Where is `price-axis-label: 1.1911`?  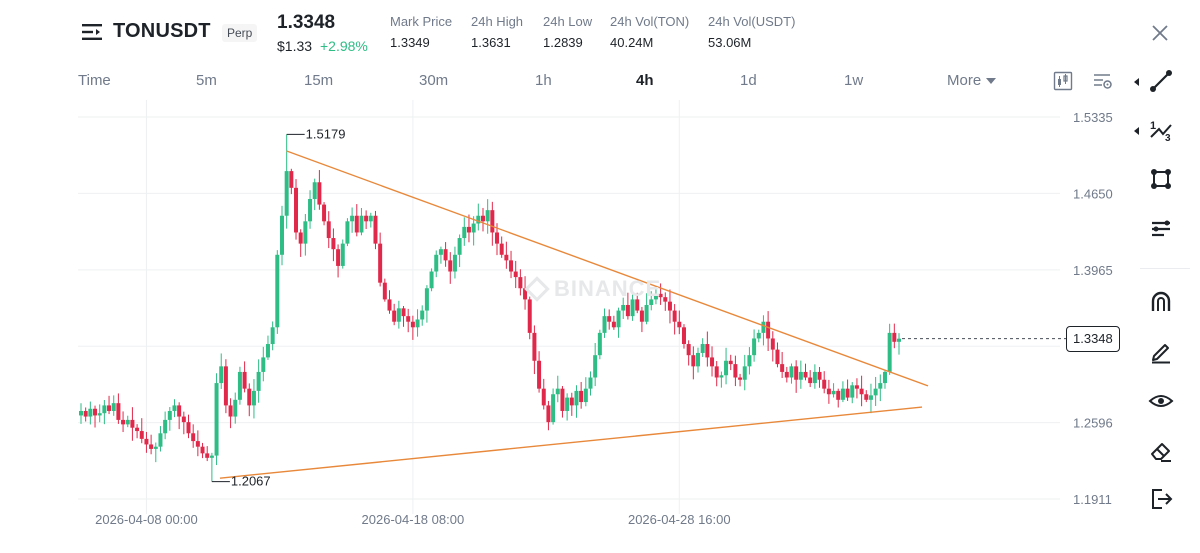 price-axis-label: 1.1911 is located at coordinates (1092, 499).